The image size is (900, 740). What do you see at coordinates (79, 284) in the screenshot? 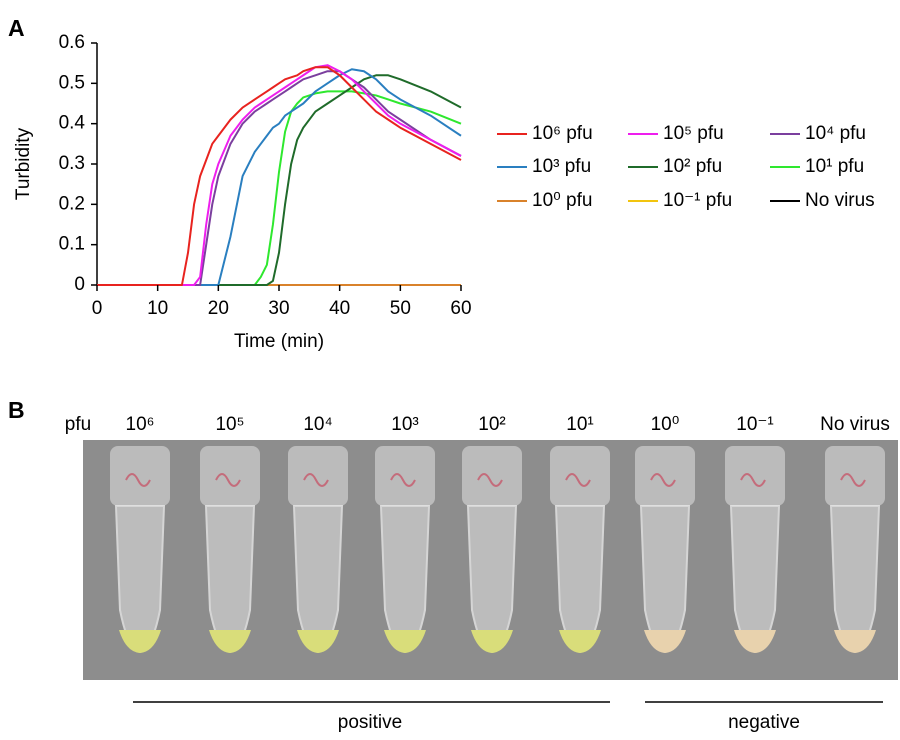
I see `y-tick-label: 0` at bounding box center [79, 284].